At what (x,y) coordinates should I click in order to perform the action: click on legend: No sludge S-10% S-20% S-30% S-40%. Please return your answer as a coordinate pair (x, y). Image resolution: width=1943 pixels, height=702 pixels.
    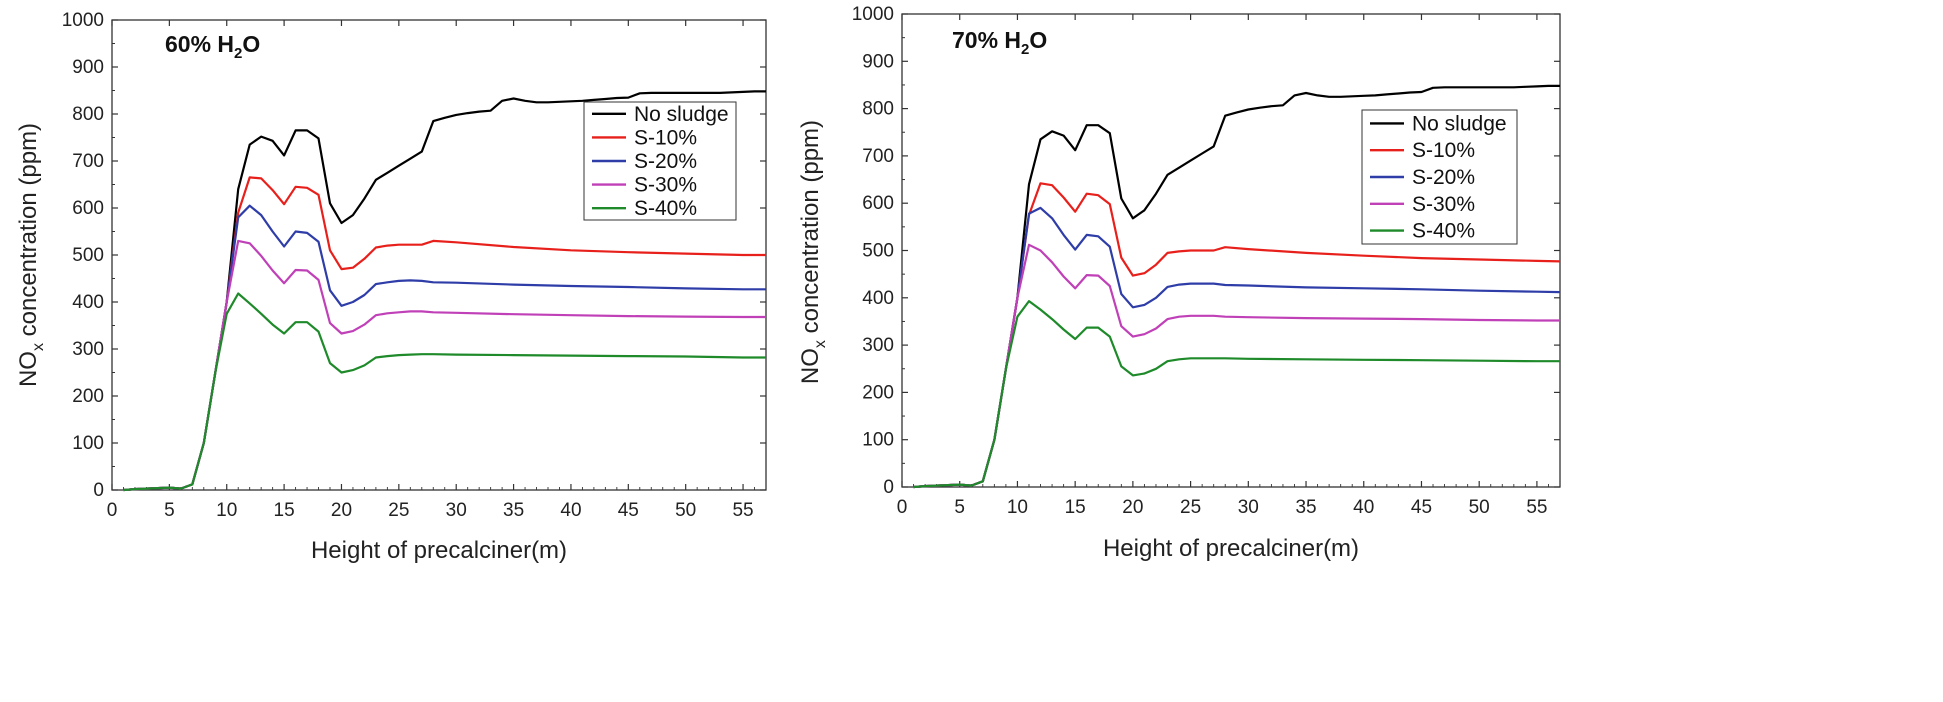
    Looking at the image, I should click on (1439, 177).